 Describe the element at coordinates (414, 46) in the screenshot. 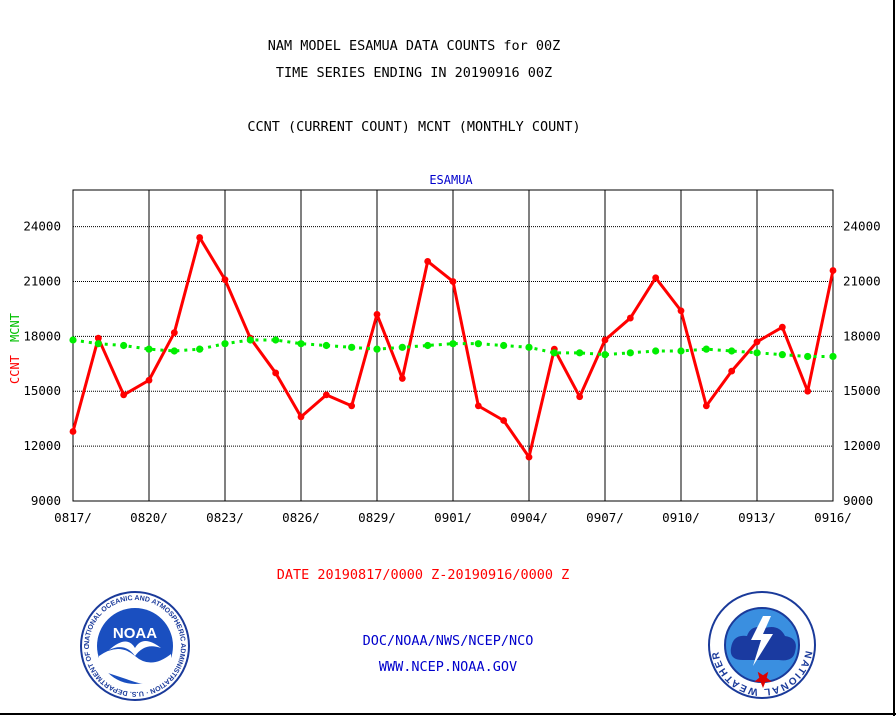

I see `page-title-line1: NAM MODEL ESAMUA DATA COUNTS for 00Z` at that location.